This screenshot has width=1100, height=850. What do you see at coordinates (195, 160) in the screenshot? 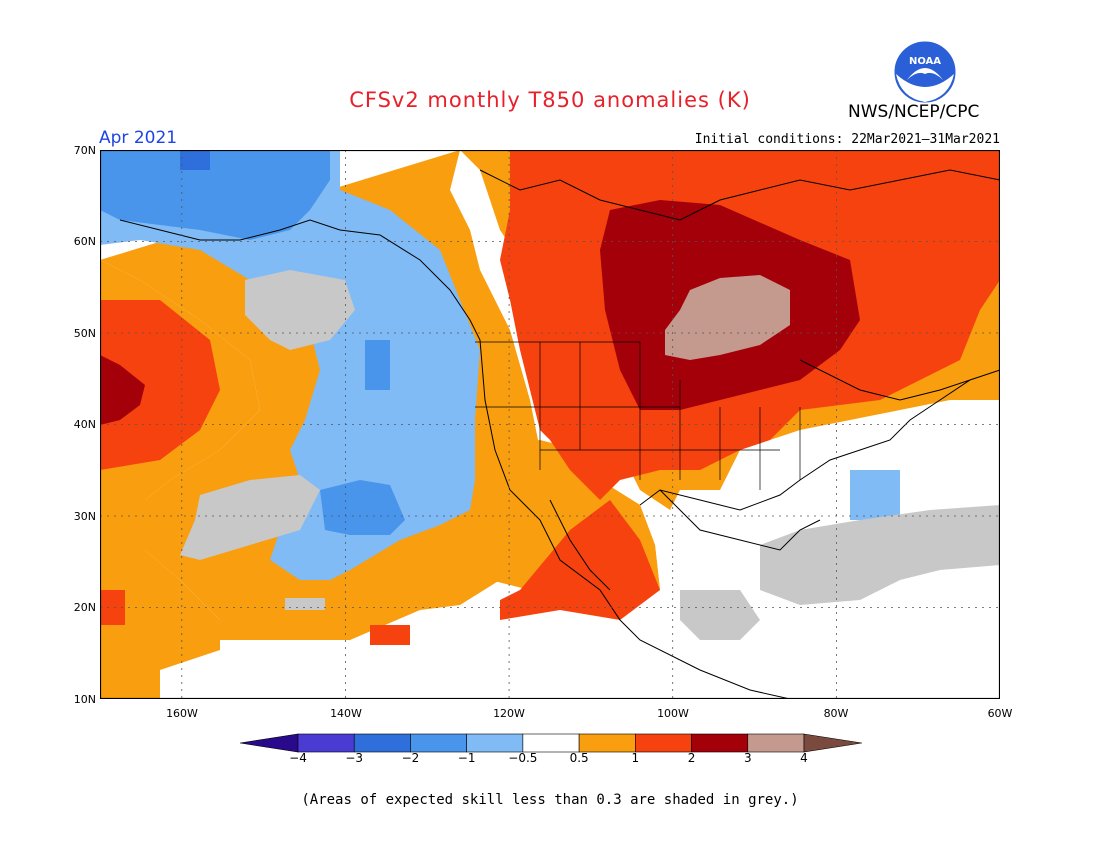
I see `anomaly-deepblue-patch` at bounding box center [195, 160].